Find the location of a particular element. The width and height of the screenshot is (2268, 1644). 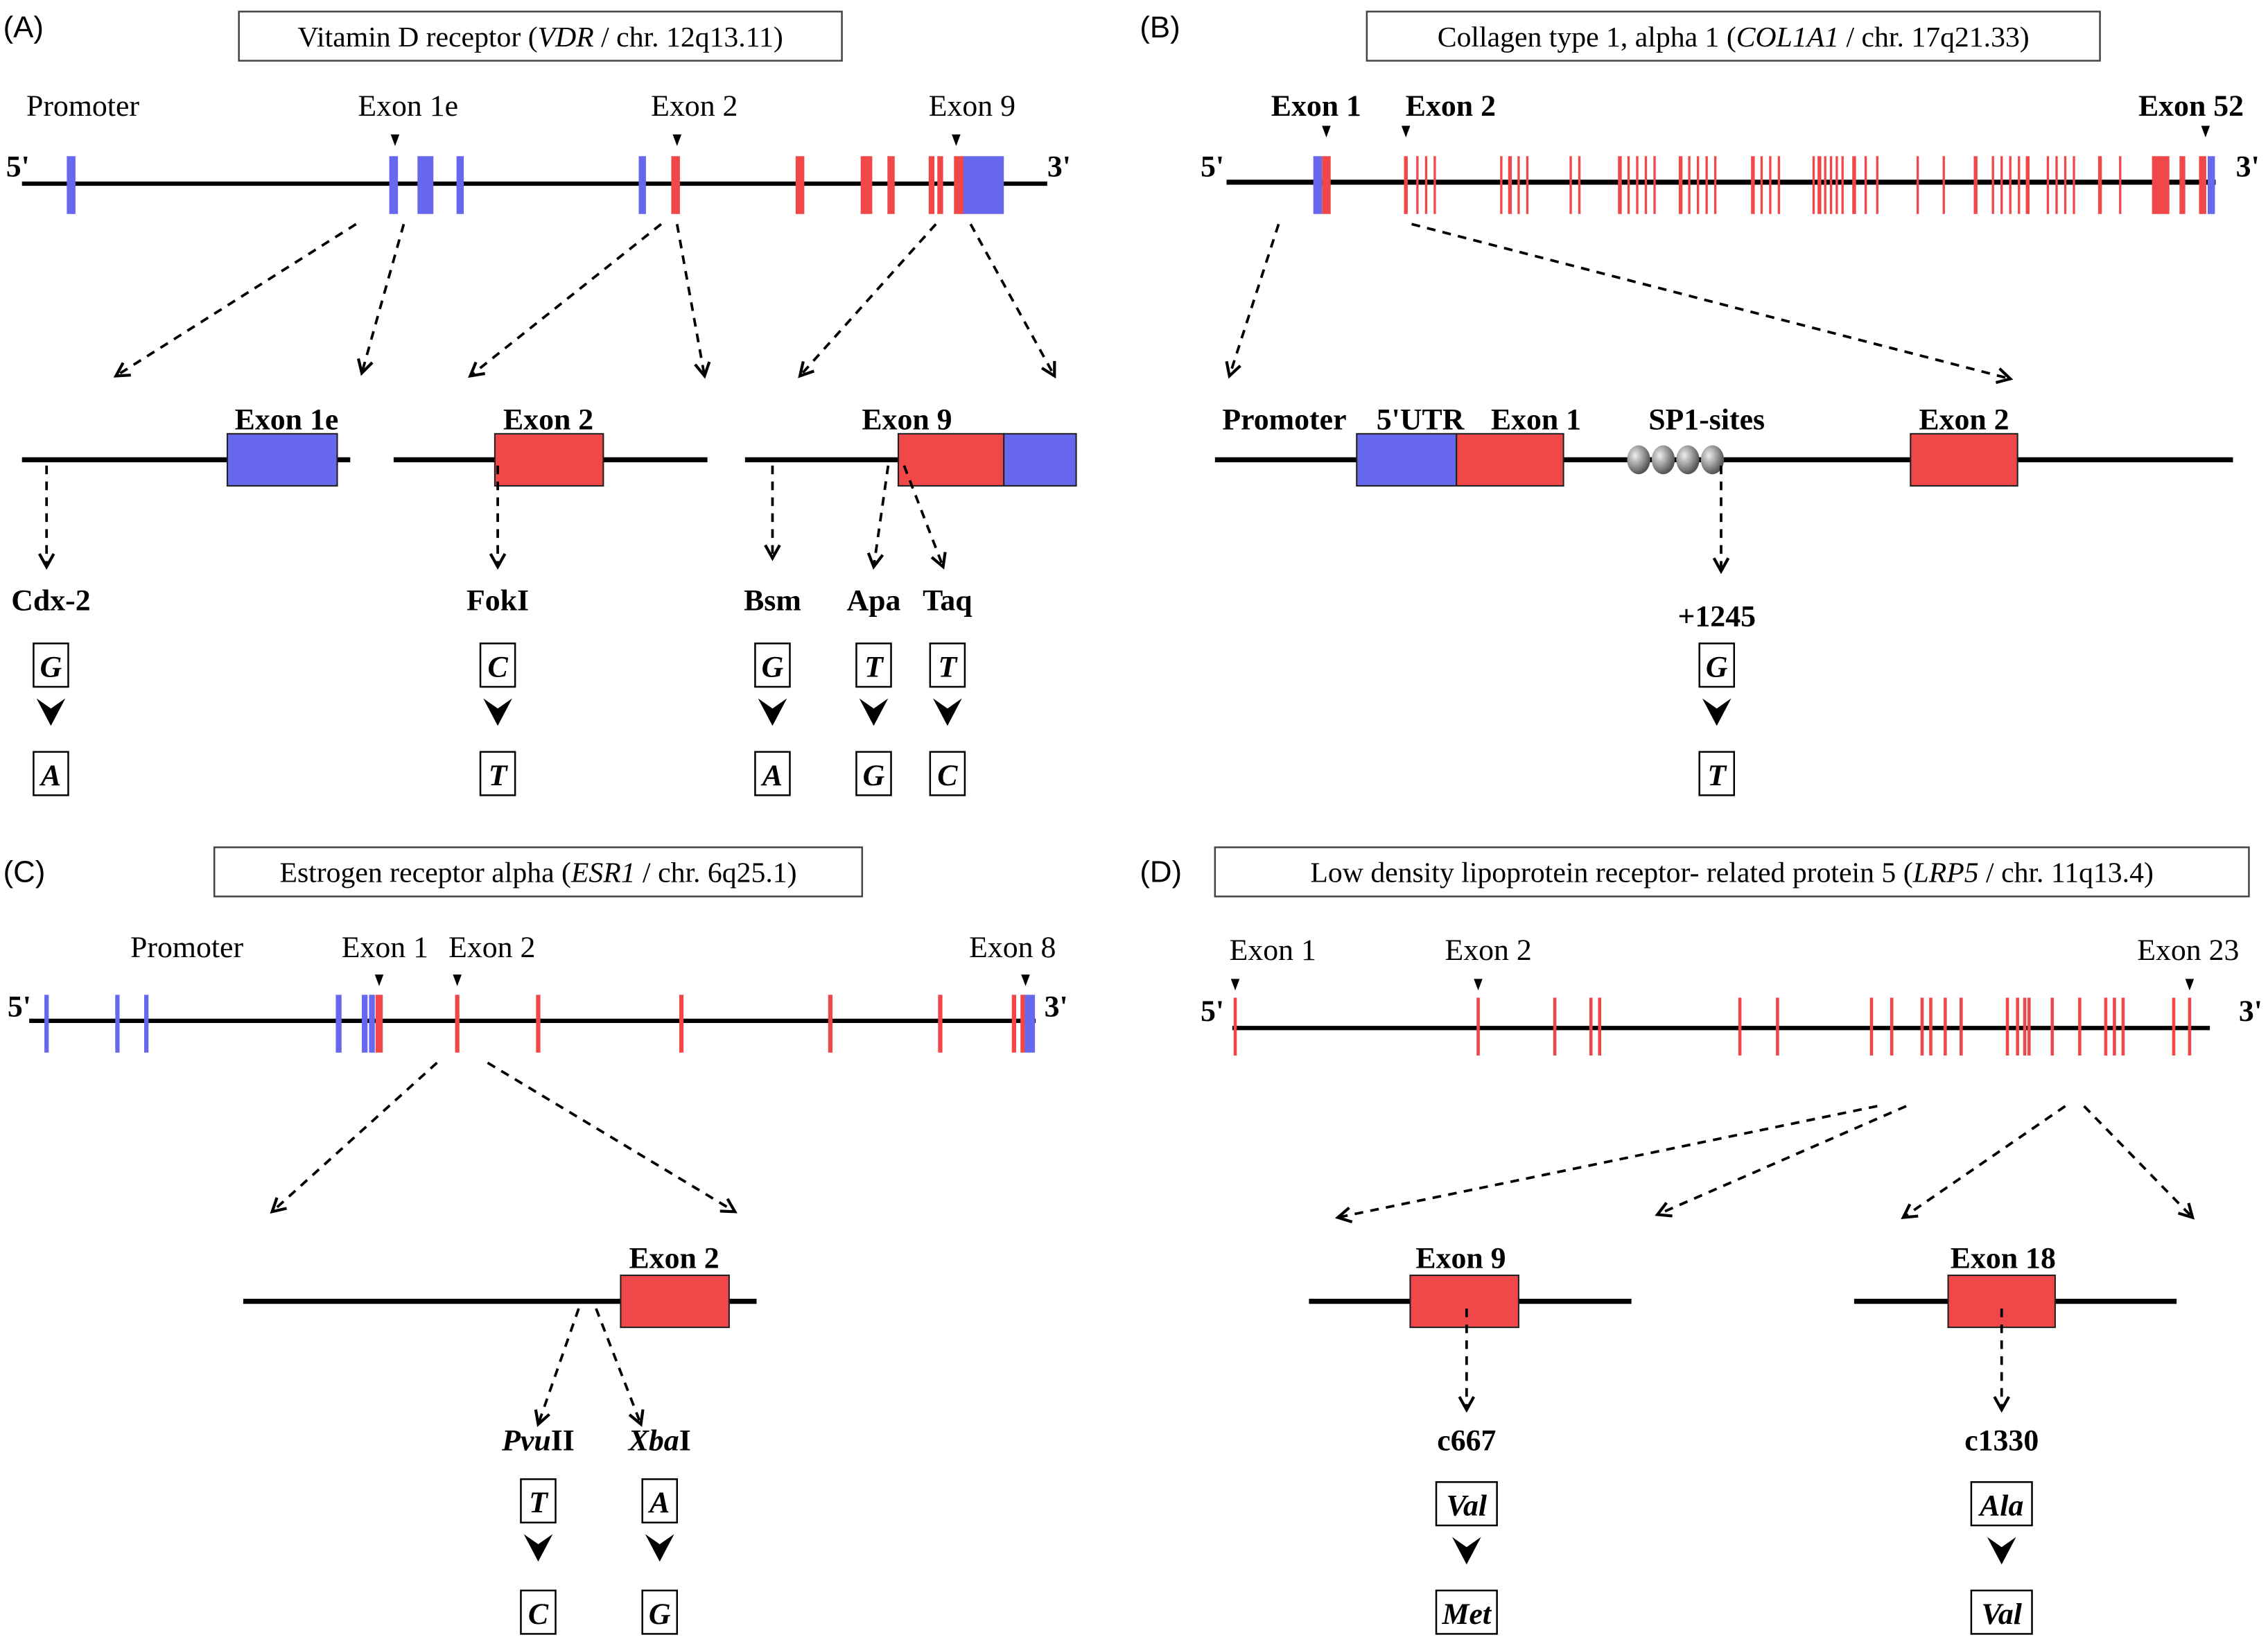

substitution-arrow-icon is located at coordinates (947, 712).